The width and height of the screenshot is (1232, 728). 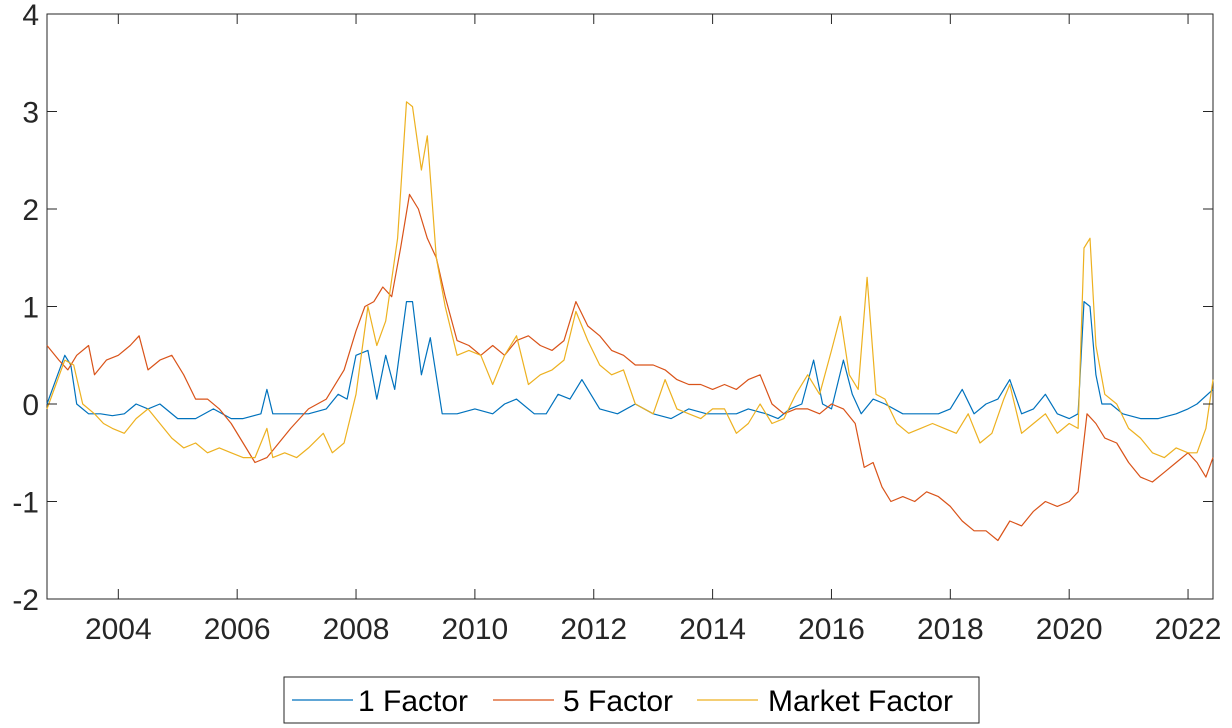 What do you see at coordinates (618, 701) in the screenshot?
I see `legend-label-5-factor: 5 Factor` at bounding box center [618, 701].